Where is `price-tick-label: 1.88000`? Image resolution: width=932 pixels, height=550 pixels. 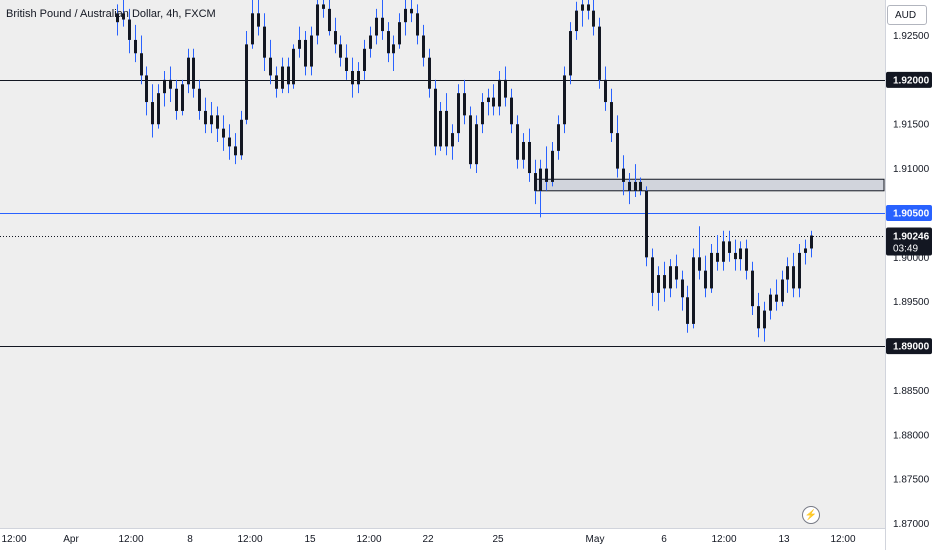 price-tick-label: 1.88000 is located at coordinates (911, 435).